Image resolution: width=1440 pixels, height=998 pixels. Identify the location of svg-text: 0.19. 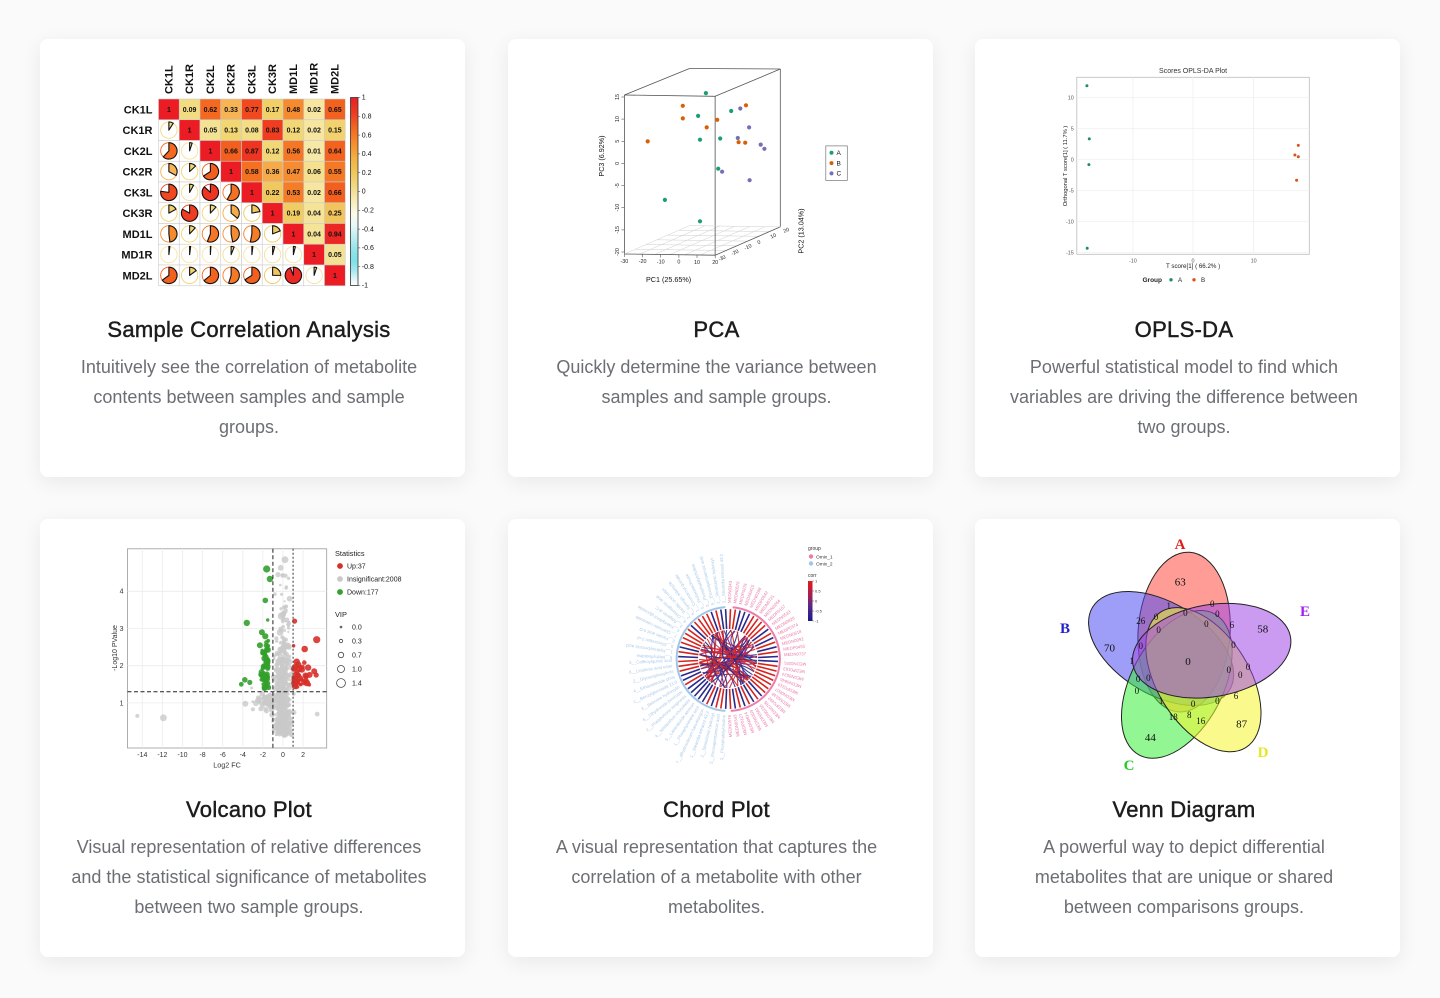
(294, 214).